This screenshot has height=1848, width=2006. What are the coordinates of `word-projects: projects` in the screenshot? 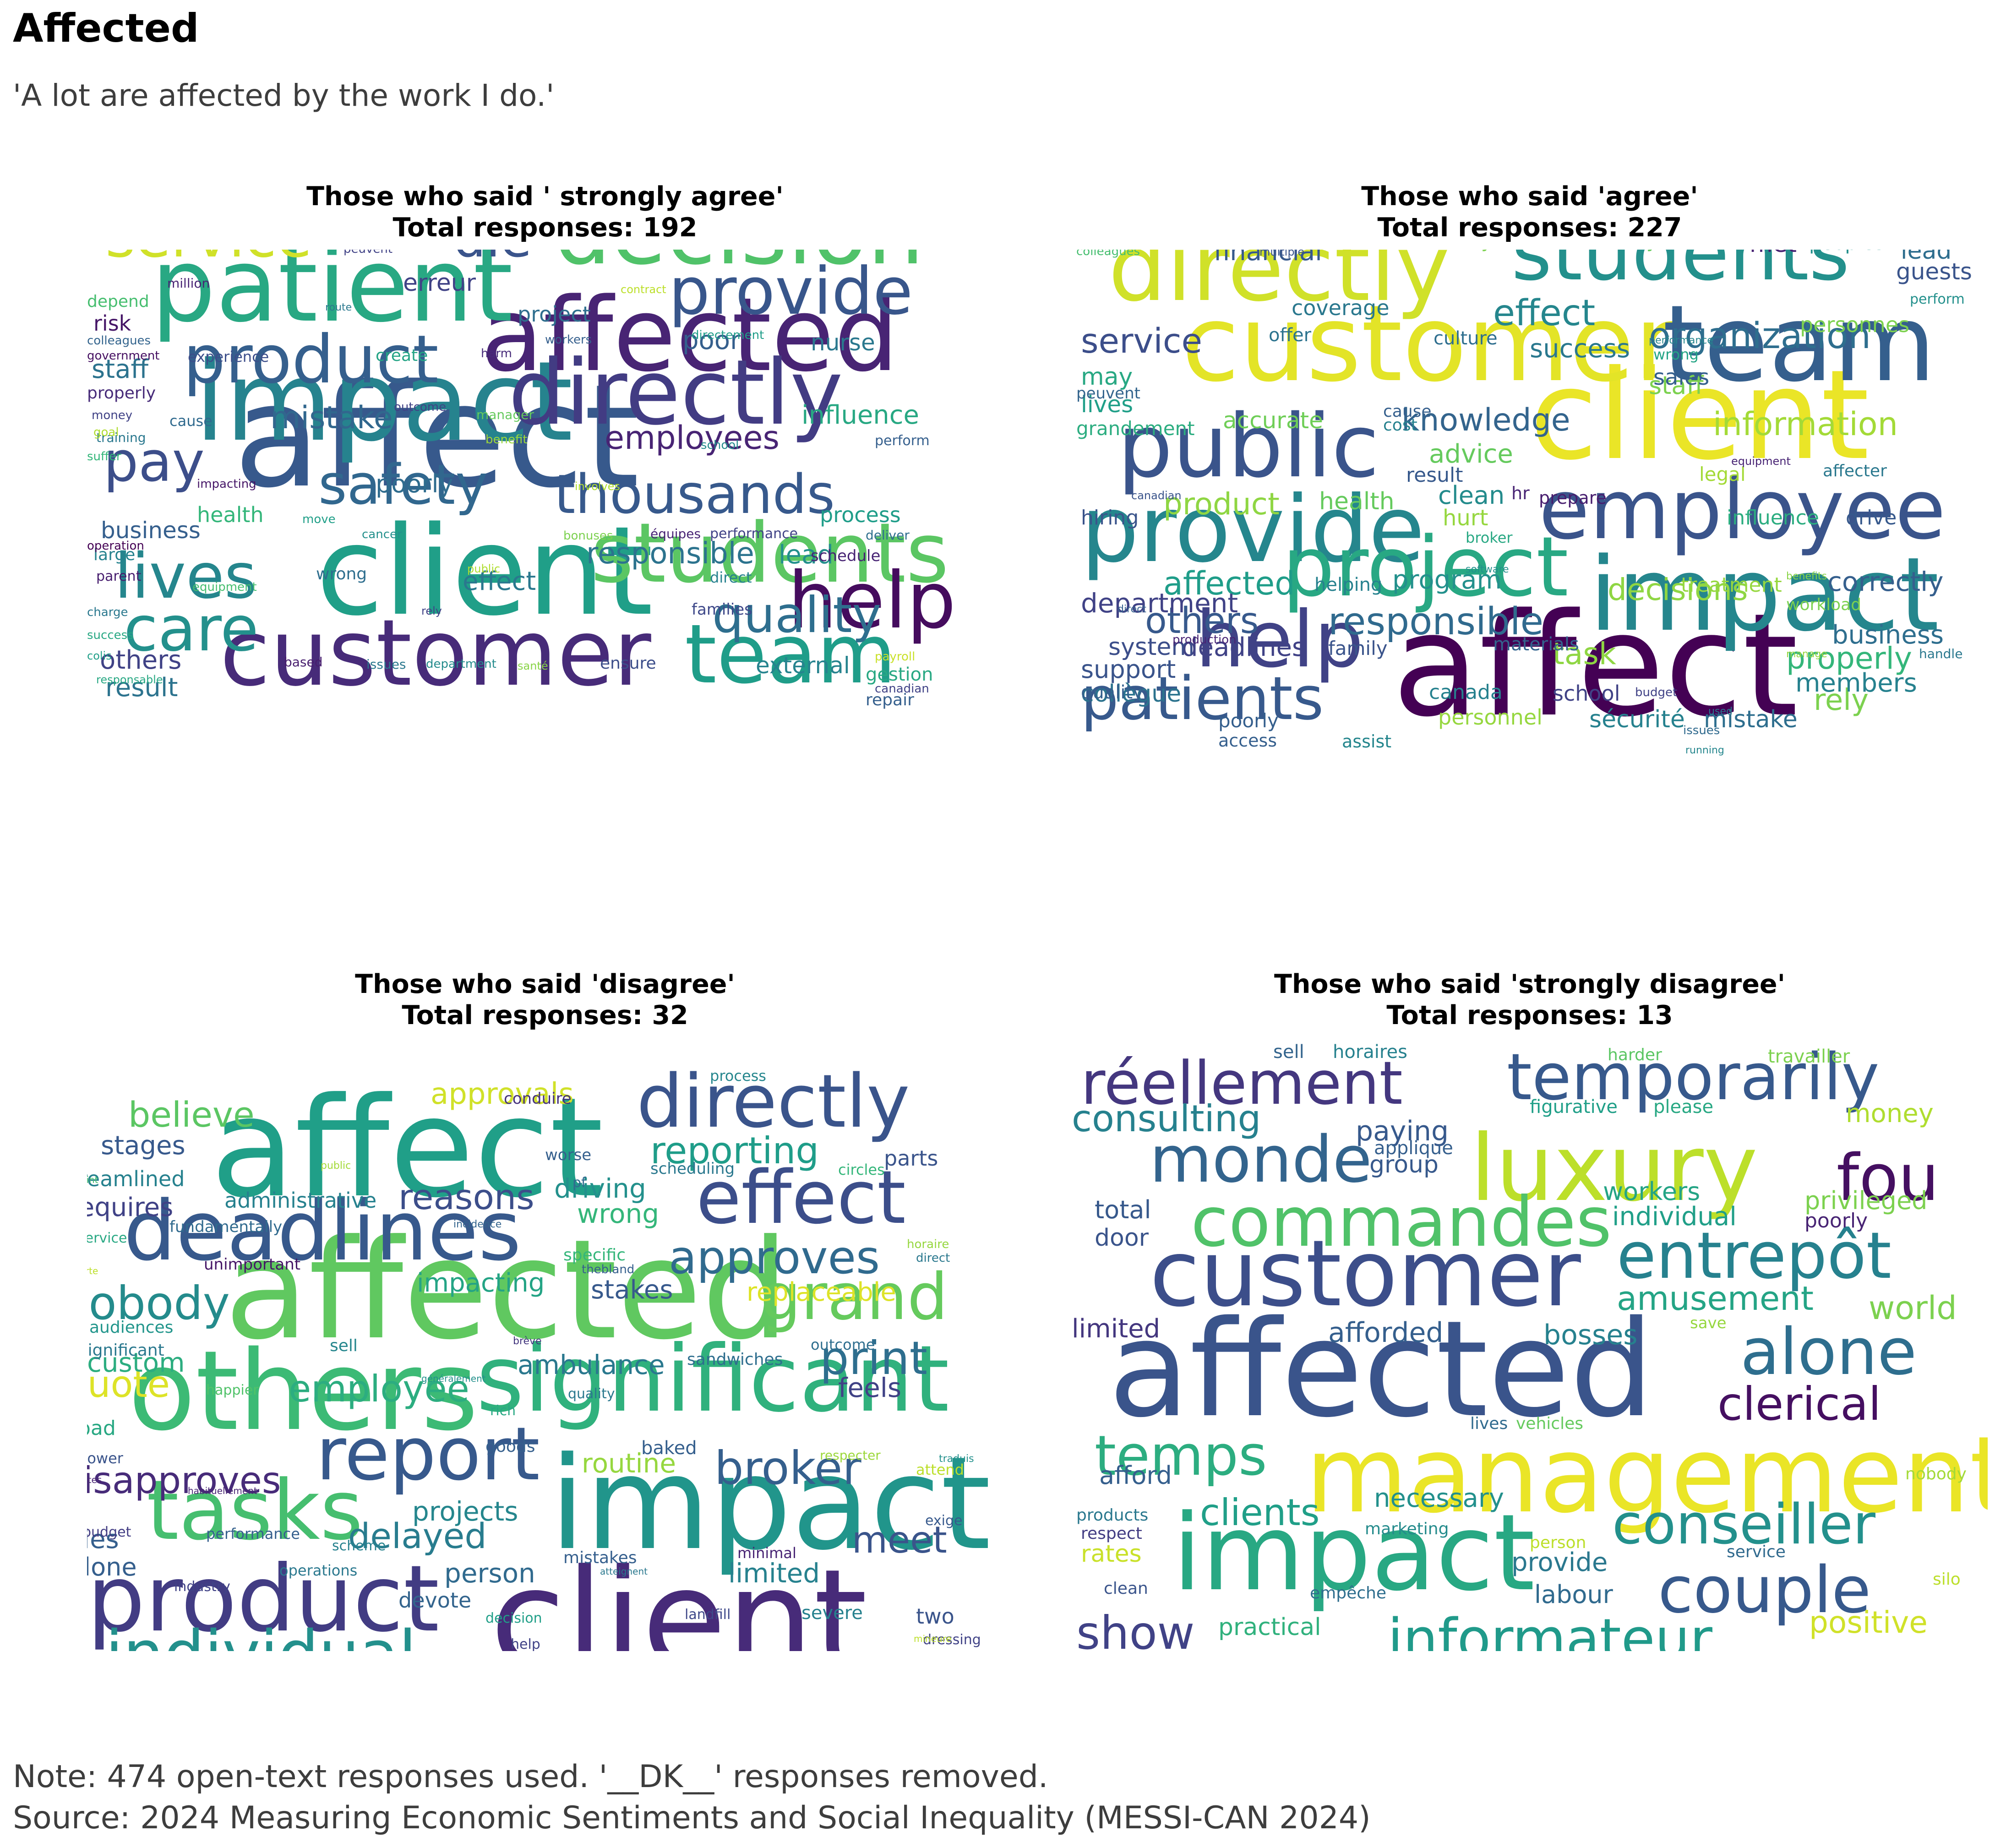 It's located at (465, 1511).